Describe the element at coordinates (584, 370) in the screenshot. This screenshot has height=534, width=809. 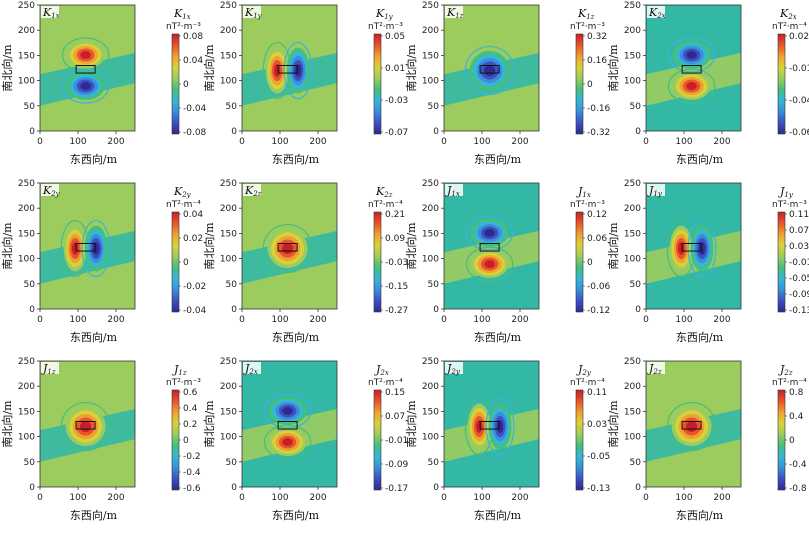
I see `colorbar-title: J2y` at that location.